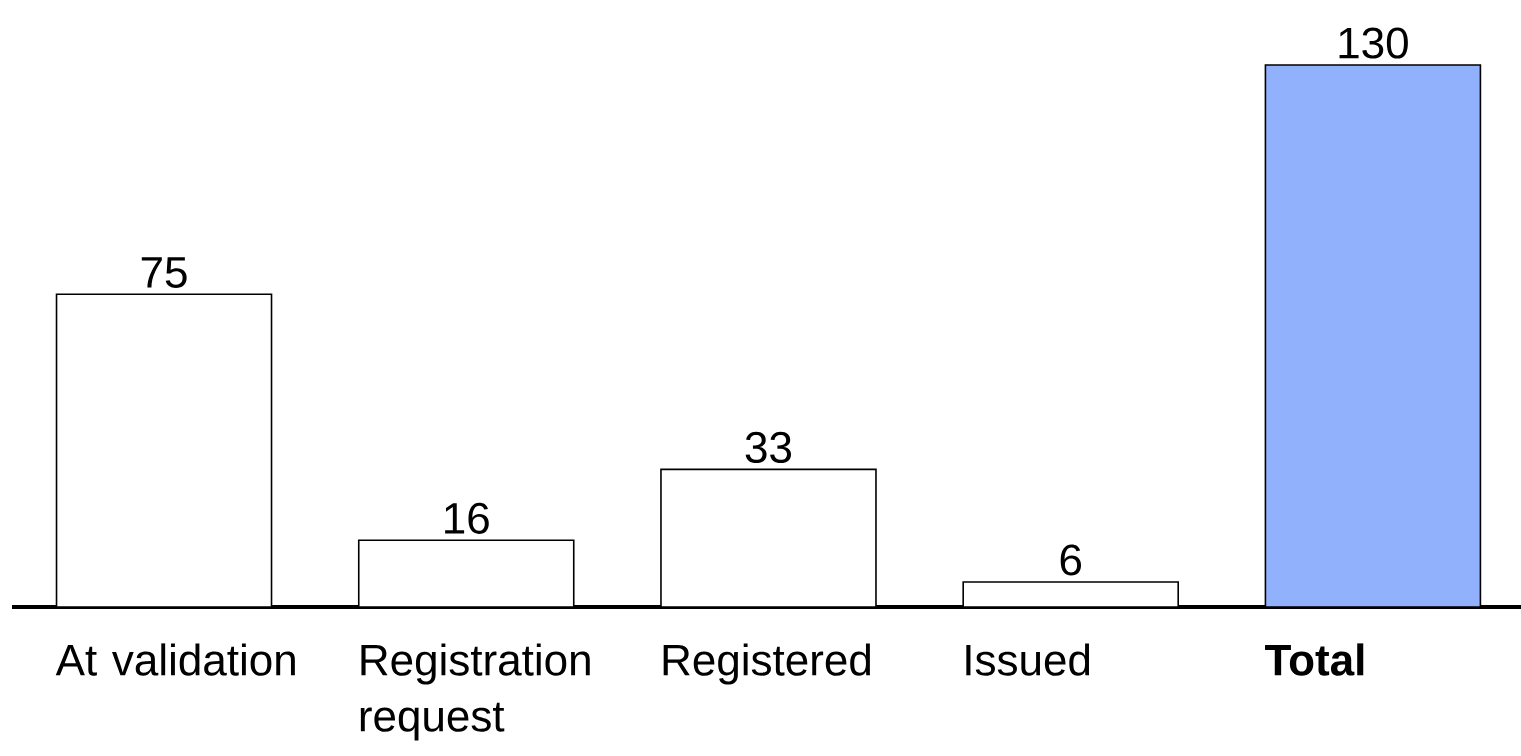  Describe the element at coordinates (1314, 659) in the screenshot. I see `x-tick-label: Total` at that location.